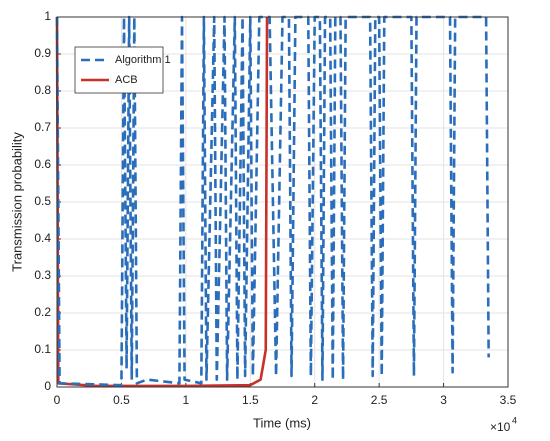 The height and width of the screenshot is (441, 550). I want to click on y-tick-label: 0.2, so click(42, 312).